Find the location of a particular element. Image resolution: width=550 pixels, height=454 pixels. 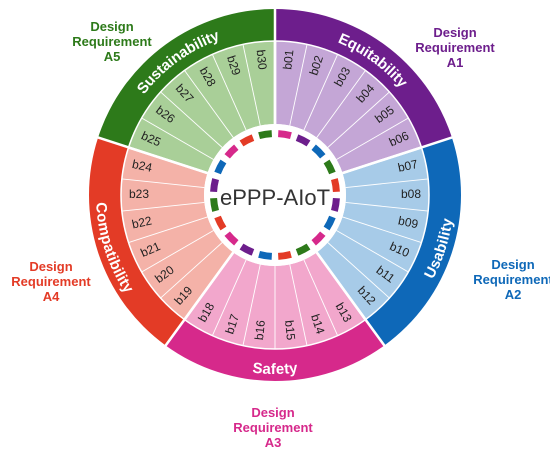

sector-band-a5 is located at coordinates (201, 107).